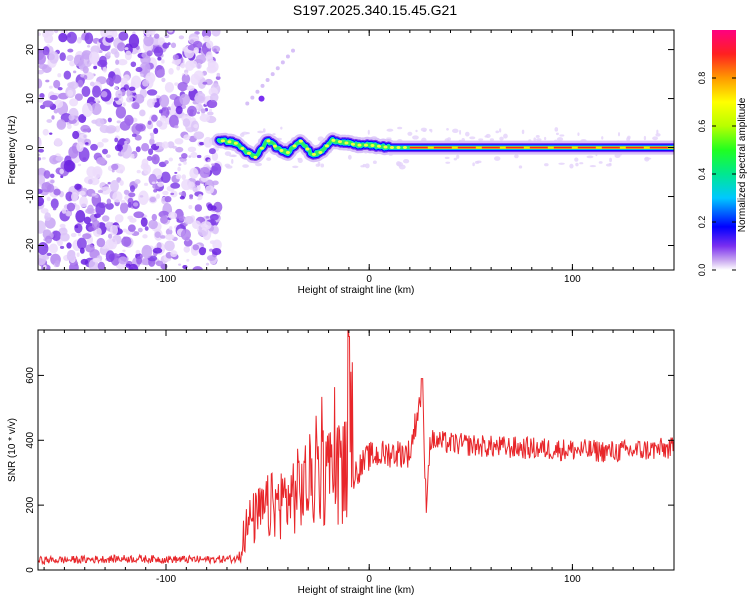 The image size is (750, 600). Describe the element at coordinates (369, 279) in the screenshot. I see `spectrogram-xtick-label: 0` at that location.